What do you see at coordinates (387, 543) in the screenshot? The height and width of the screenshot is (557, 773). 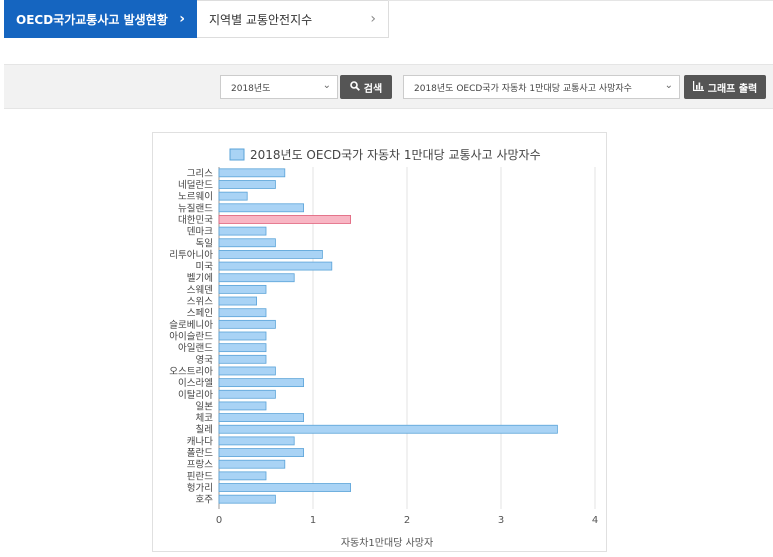 I see `x-axis-label: 자동차1만대당 사망자` at bounding box center [387, 543].